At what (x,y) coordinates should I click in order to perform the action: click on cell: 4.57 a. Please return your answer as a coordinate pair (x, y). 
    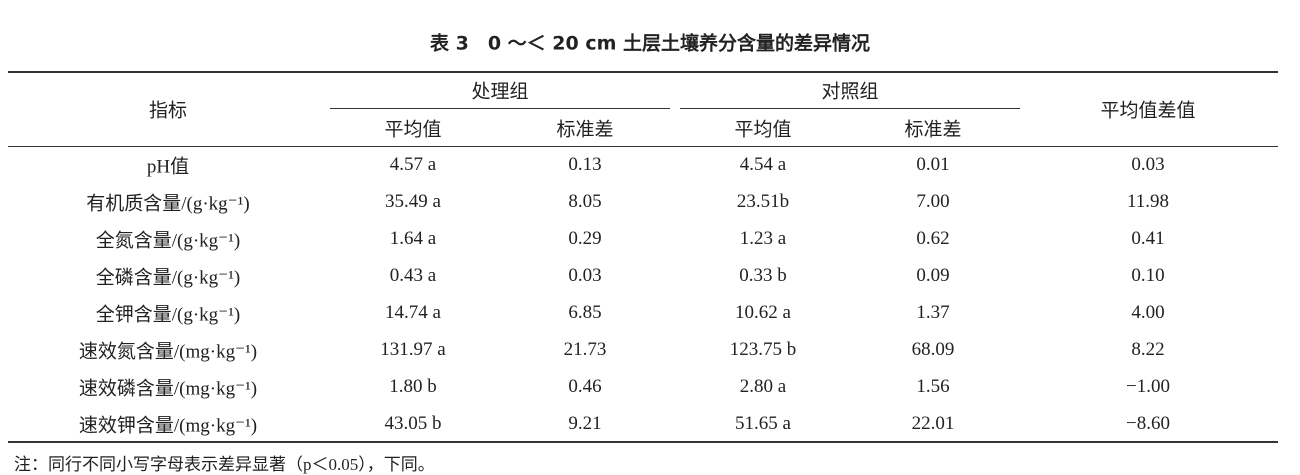
    Looking at the image, I should click on (413, 164).